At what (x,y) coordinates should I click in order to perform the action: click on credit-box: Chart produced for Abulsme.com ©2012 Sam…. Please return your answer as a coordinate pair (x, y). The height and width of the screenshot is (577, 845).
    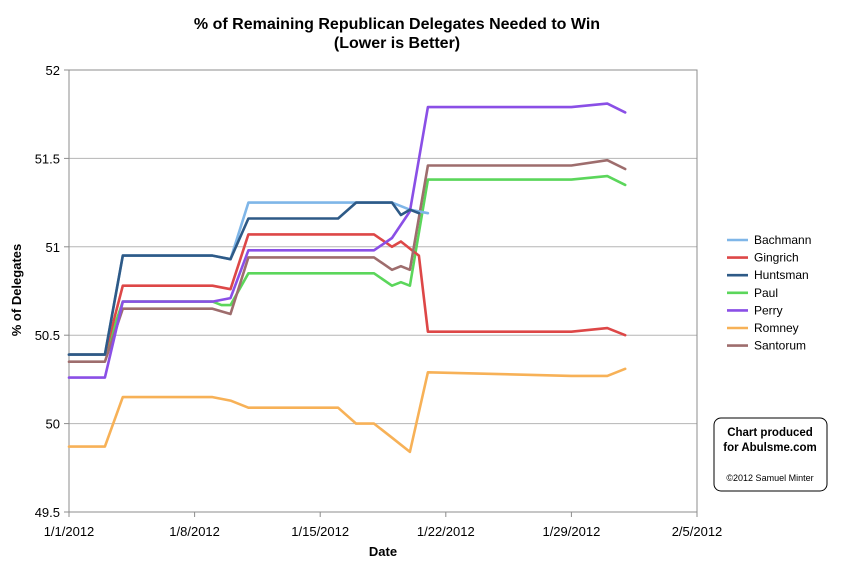
    Looking at the image, I should click on (770, 454).